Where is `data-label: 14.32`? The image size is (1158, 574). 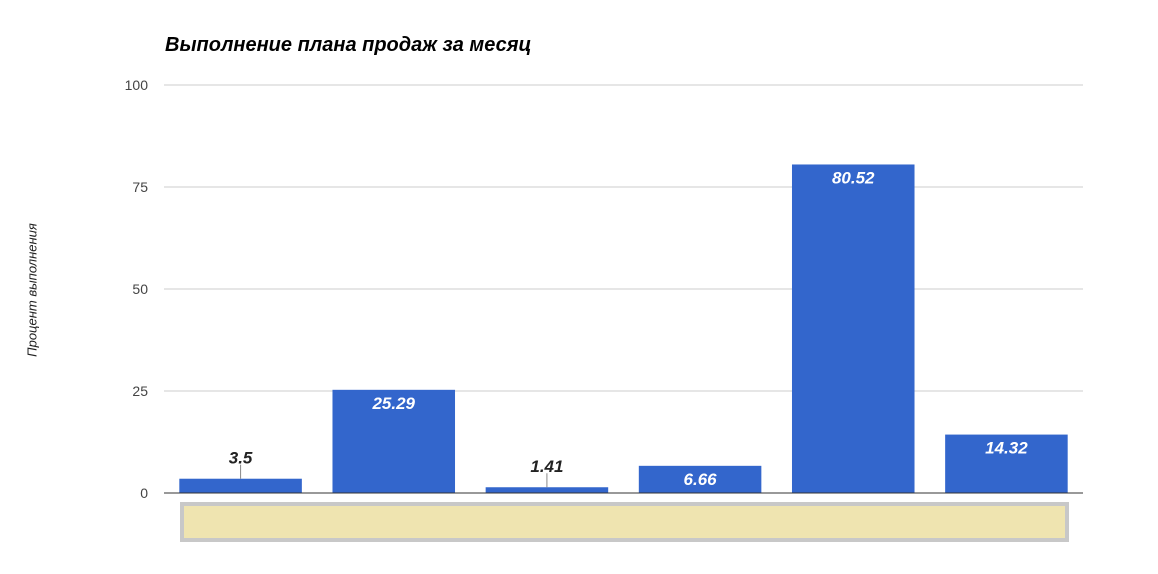
data-label: 14.32 is located at coordinates (1006, 448).